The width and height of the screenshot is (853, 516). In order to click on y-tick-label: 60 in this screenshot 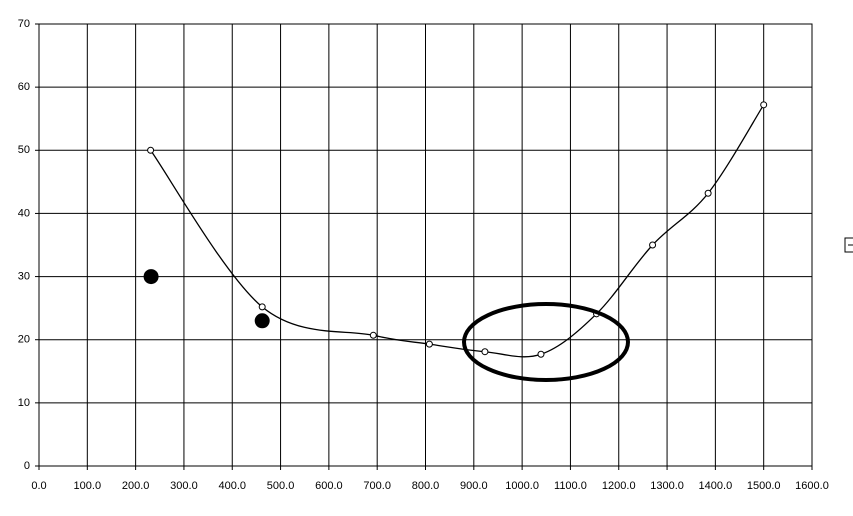, I will do `click(24, 87)`.